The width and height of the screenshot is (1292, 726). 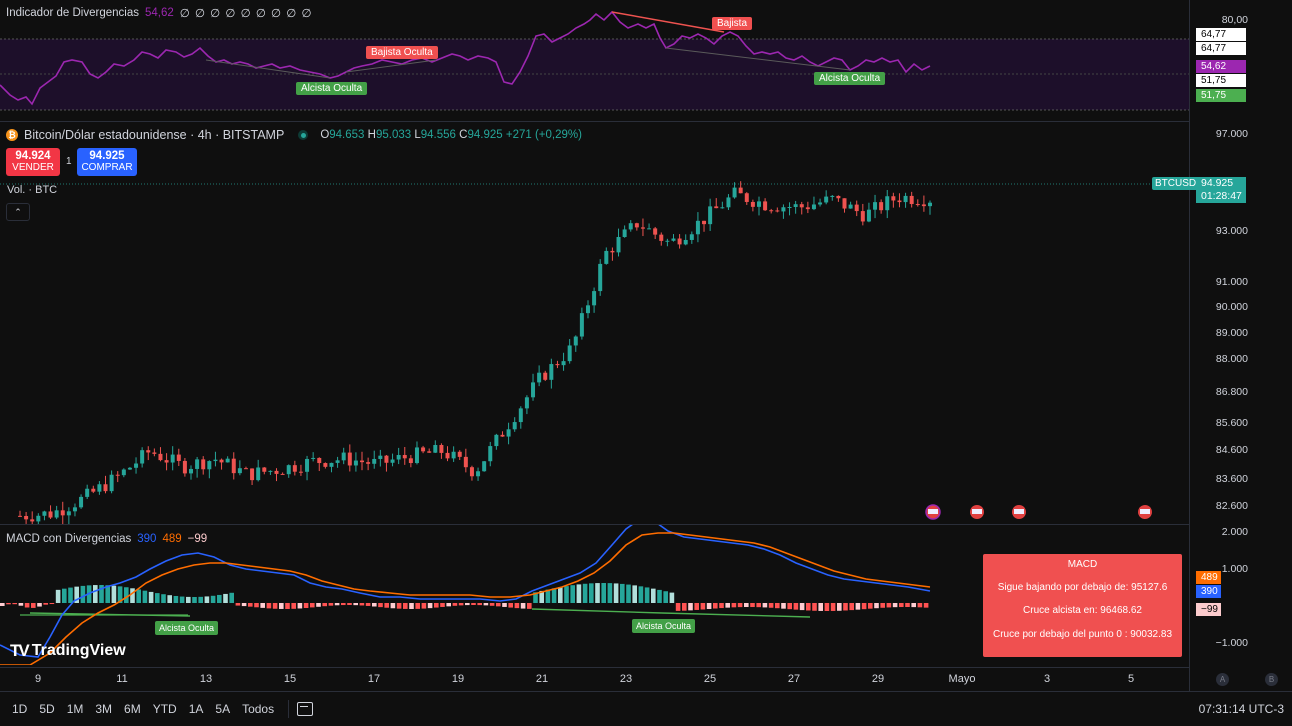 What do you see at coordinates (595, 121) in the screenshot?
I see `pane-separator` at bounding box center [595, 121].